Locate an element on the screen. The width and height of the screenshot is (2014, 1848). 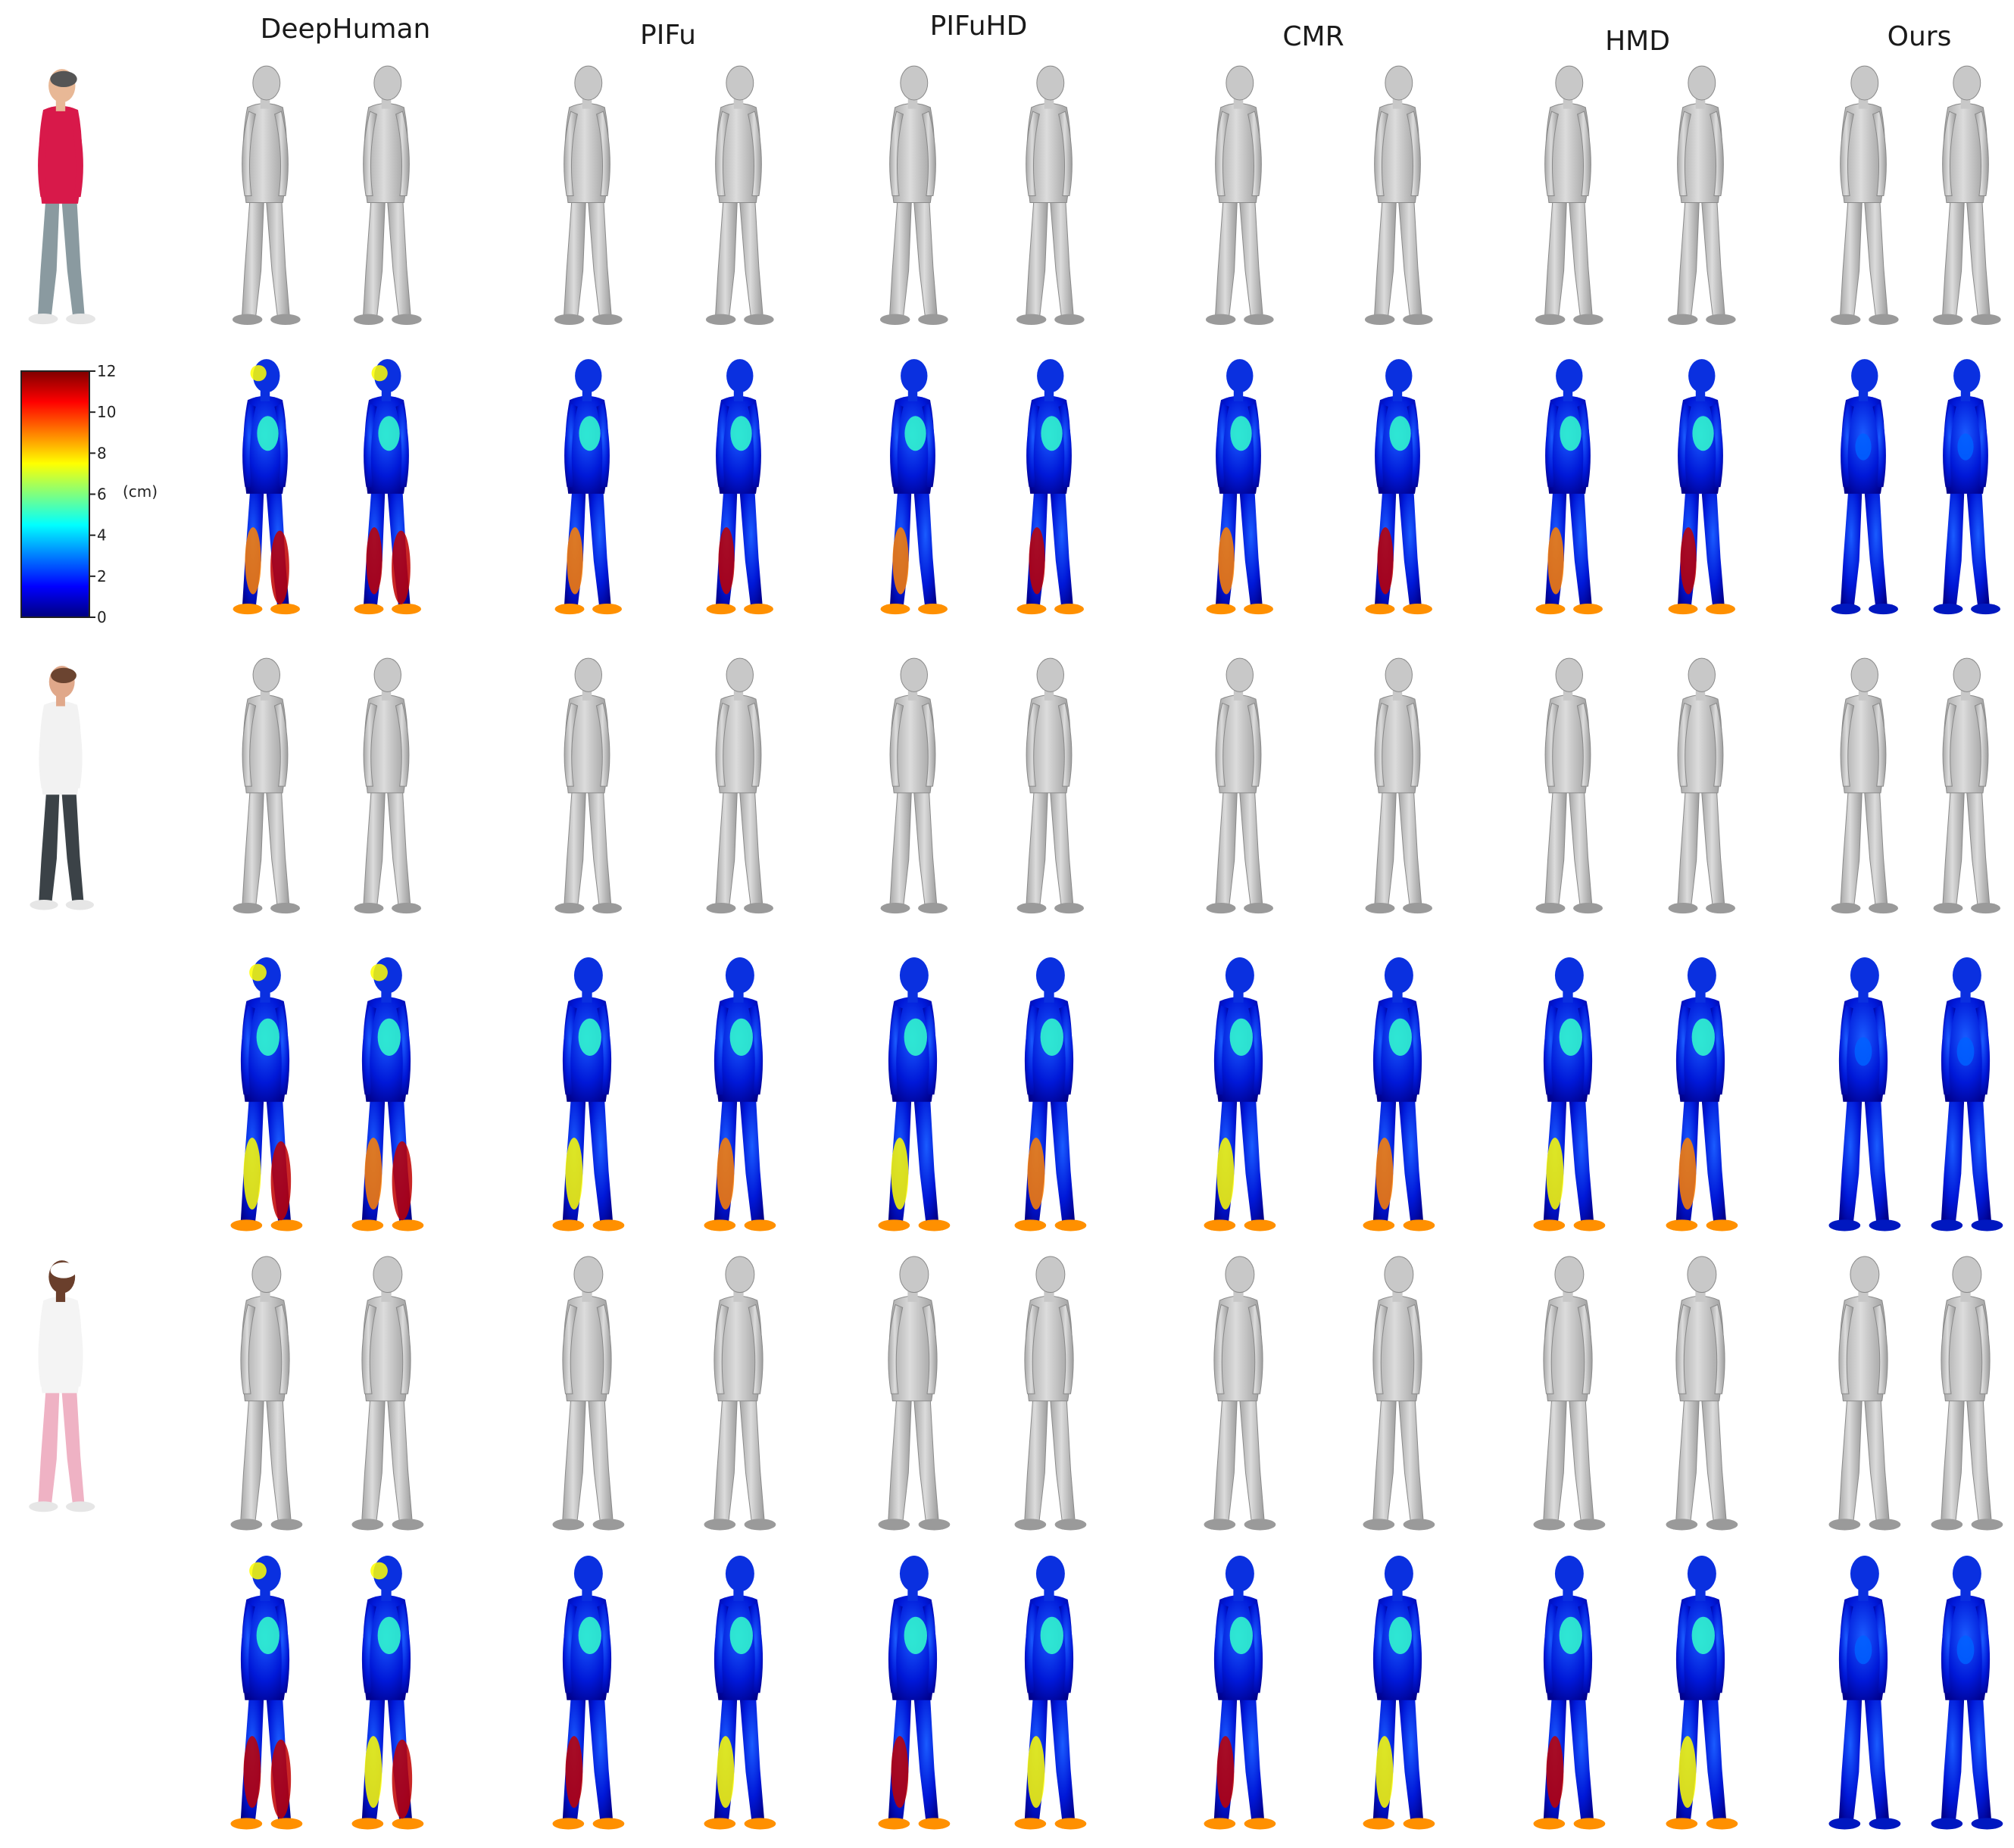
header-hmd: HMD is located at coordinates (1637, 41).